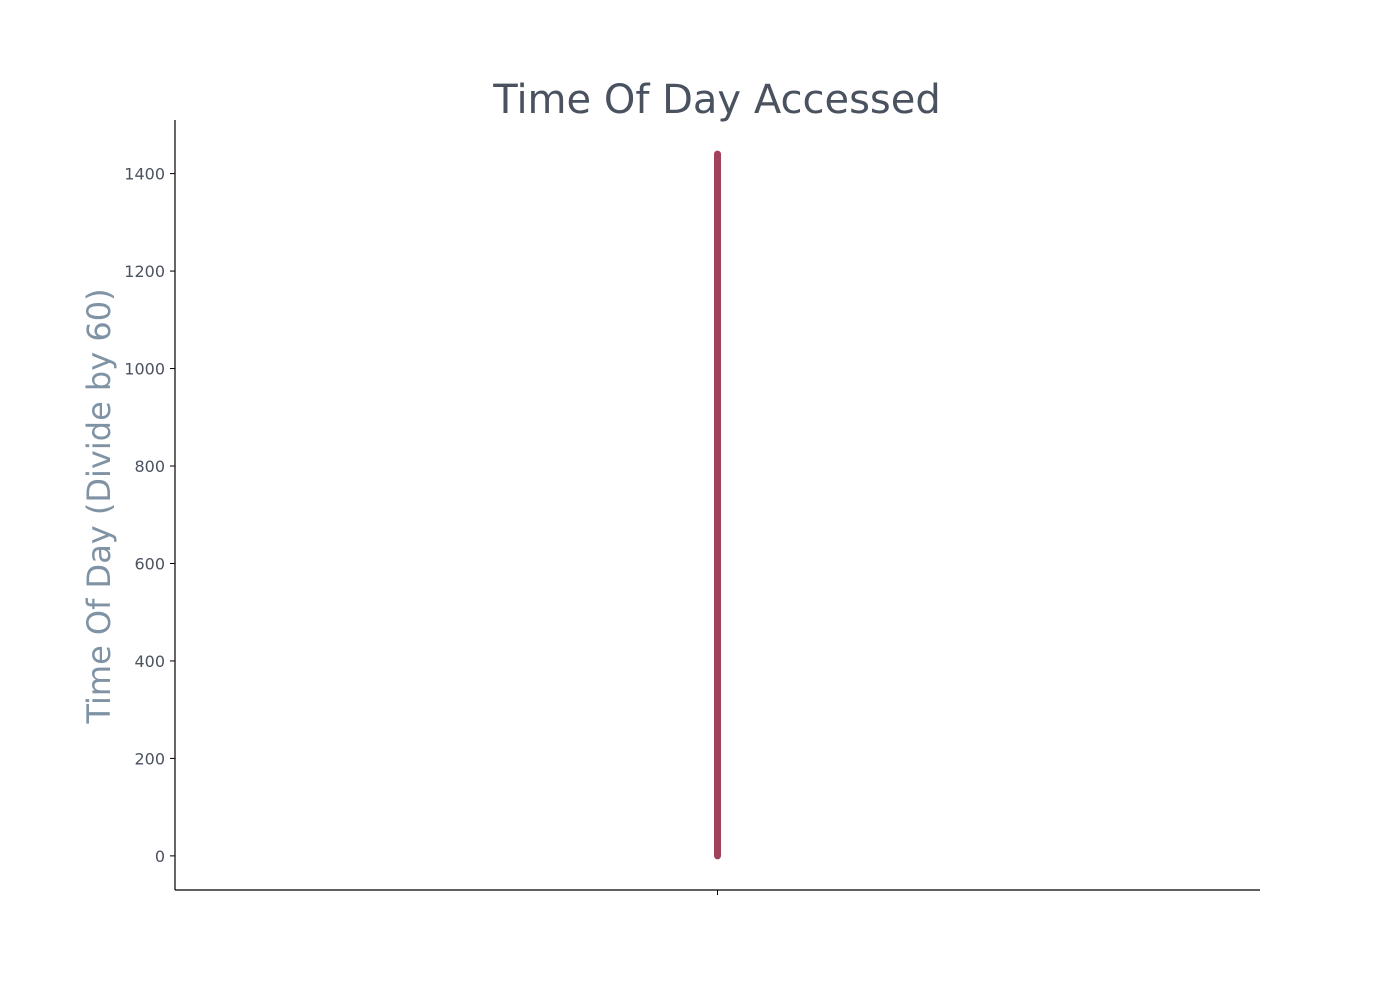 The image size is (1400, 1000). Describe the element at coordinates (149, 661) in the screenshot. I see `y-tick-label: 400` at that location.